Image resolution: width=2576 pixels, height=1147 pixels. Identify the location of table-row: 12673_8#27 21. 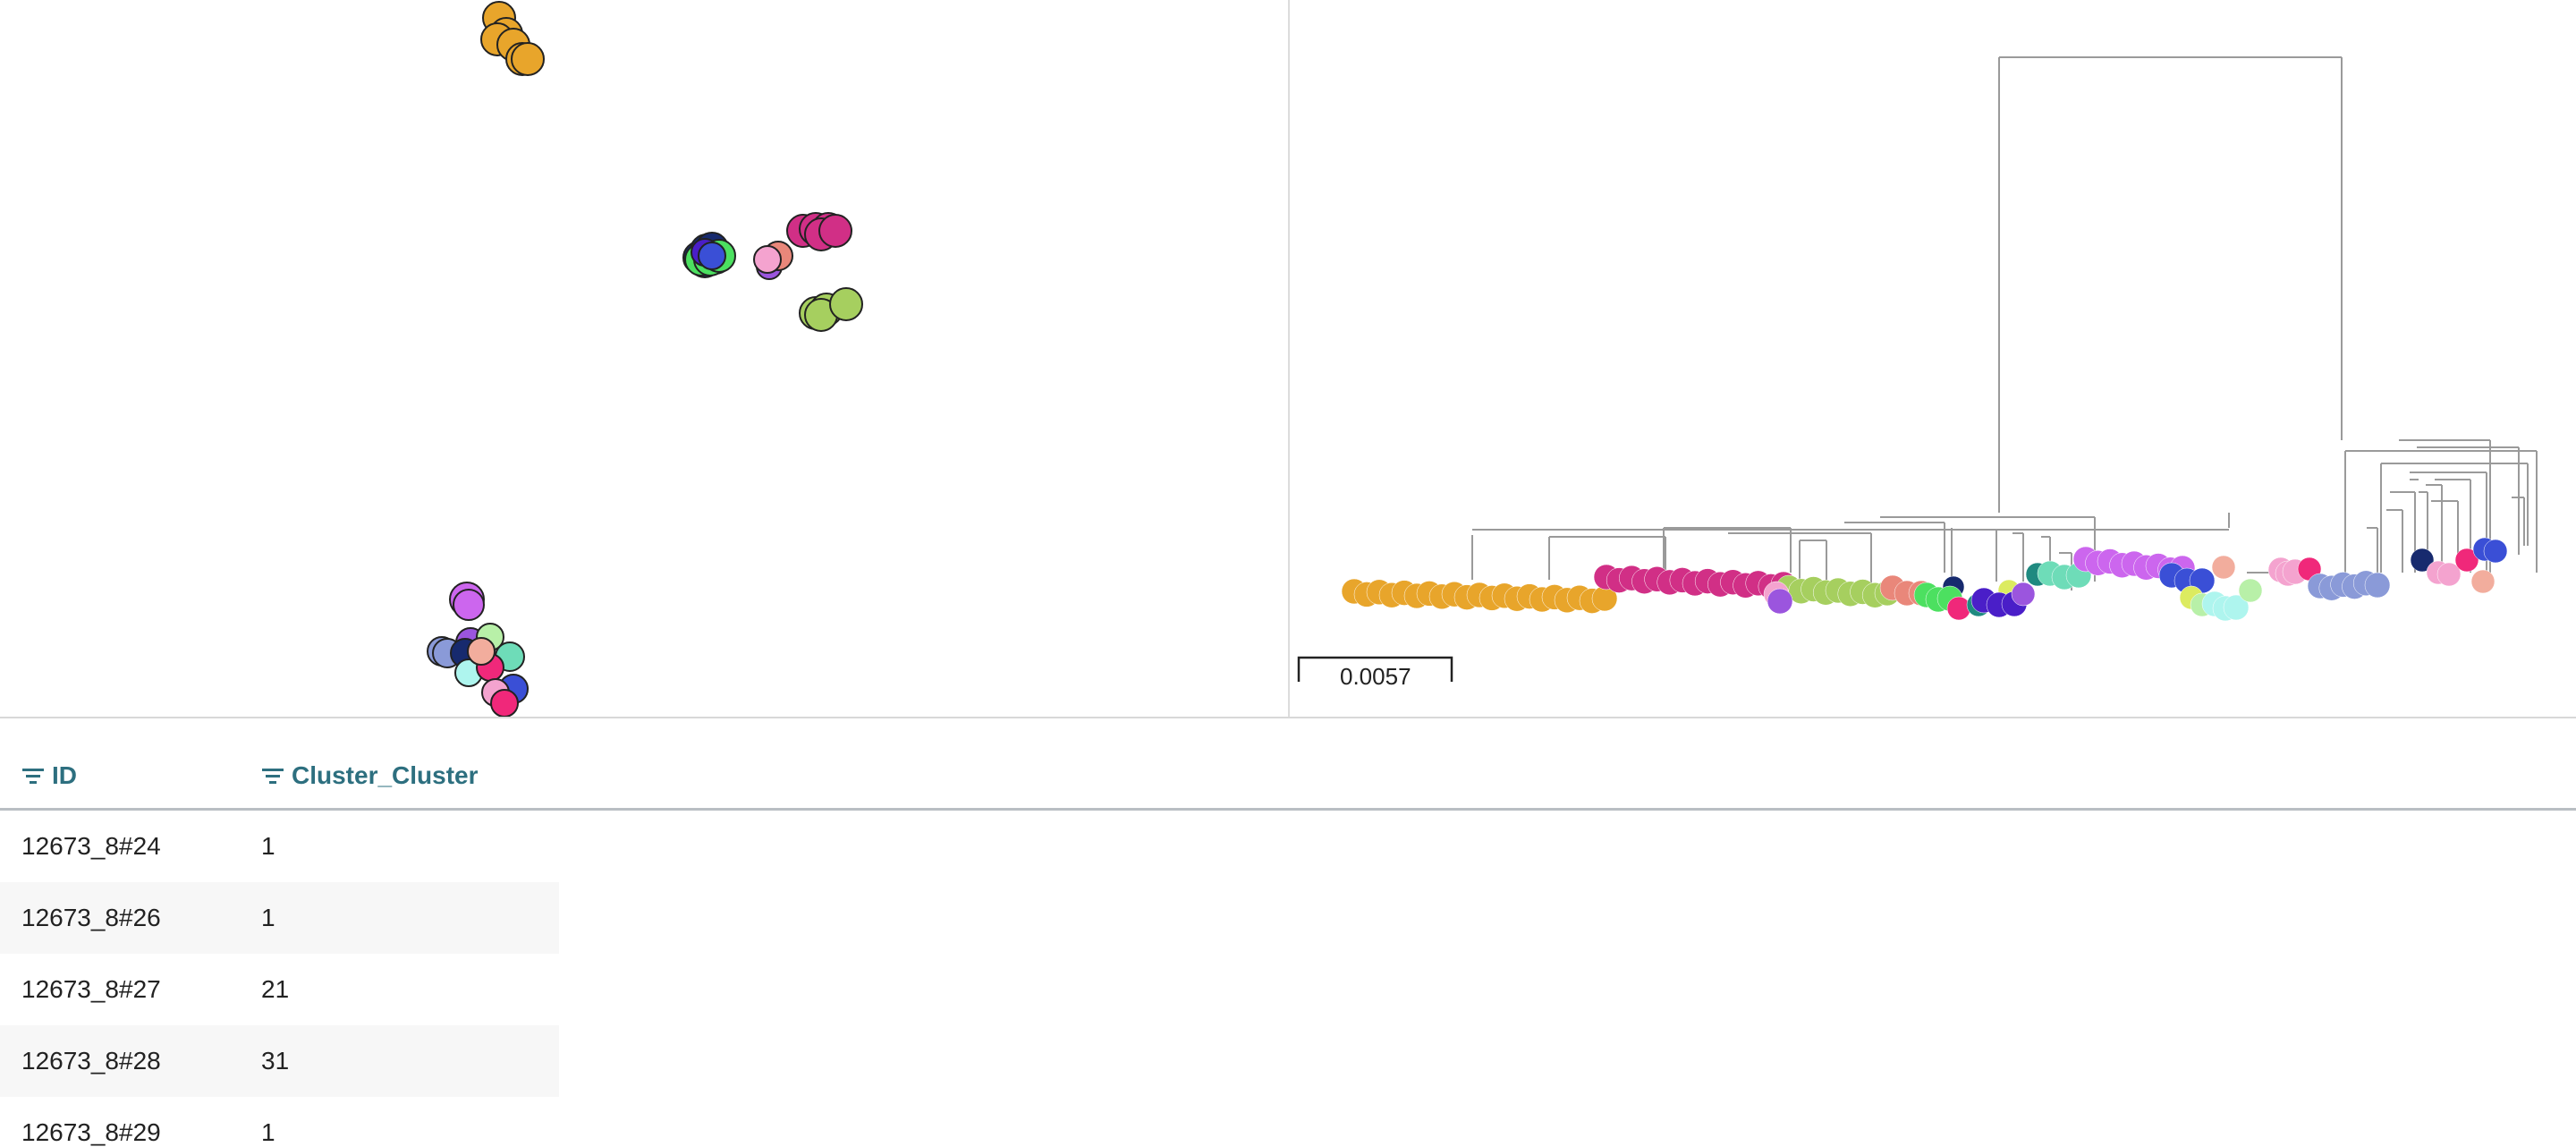
(279, 990).